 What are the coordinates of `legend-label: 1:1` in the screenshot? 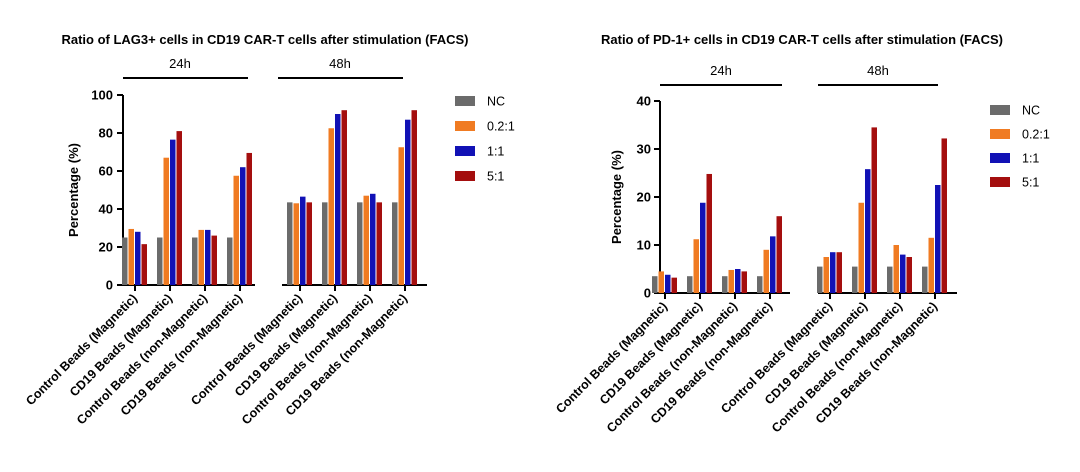 It's located at (495, 152).